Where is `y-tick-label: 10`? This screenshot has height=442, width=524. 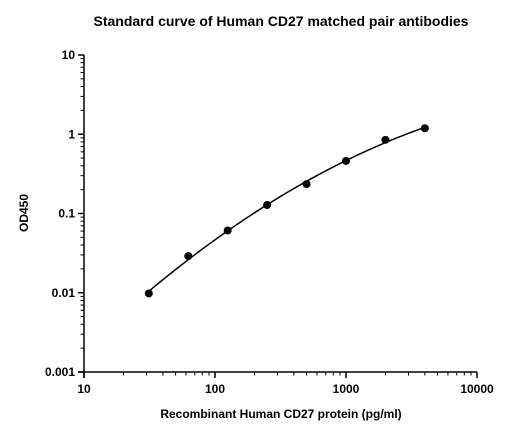 y-tick-label: 10 is located at coordinates (69, 55).